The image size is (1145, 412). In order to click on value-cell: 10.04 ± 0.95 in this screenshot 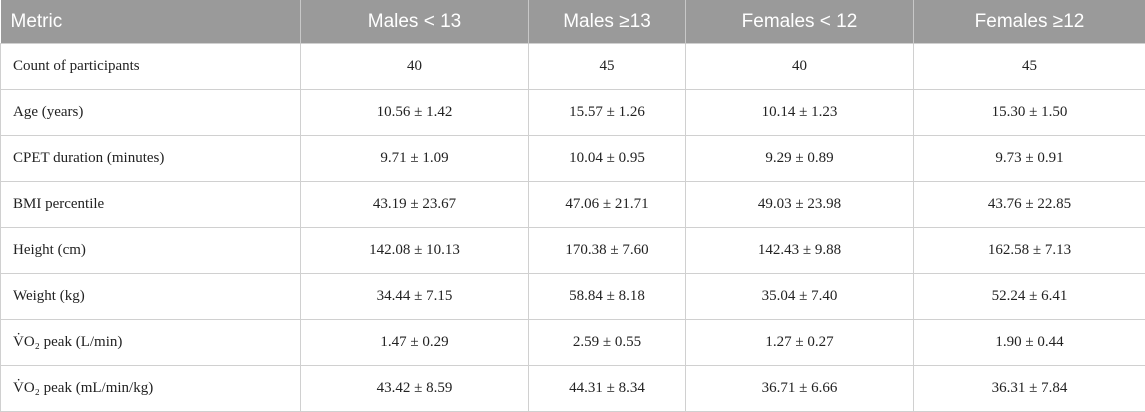, I will do `click(607, 159)`.